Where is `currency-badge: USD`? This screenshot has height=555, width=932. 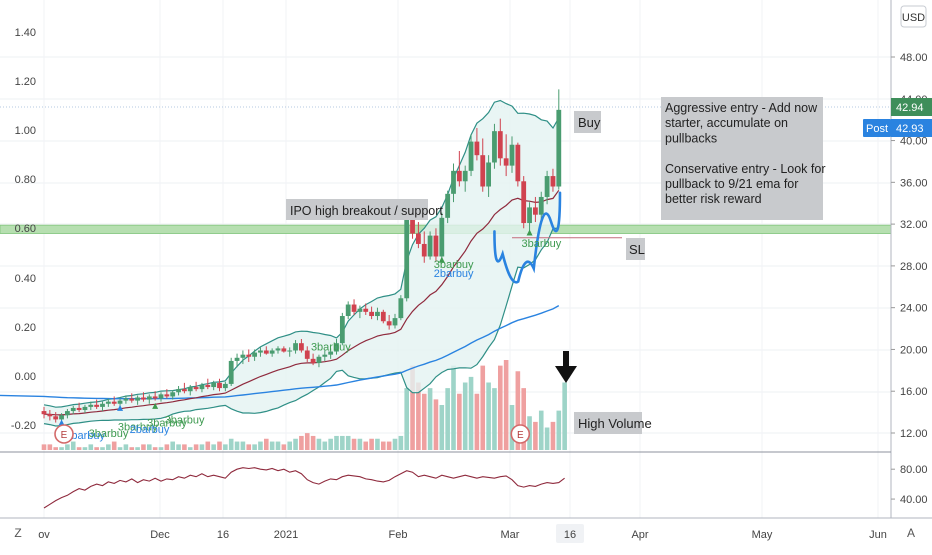 currency-badge: USD is located at coordinates (913, 16).